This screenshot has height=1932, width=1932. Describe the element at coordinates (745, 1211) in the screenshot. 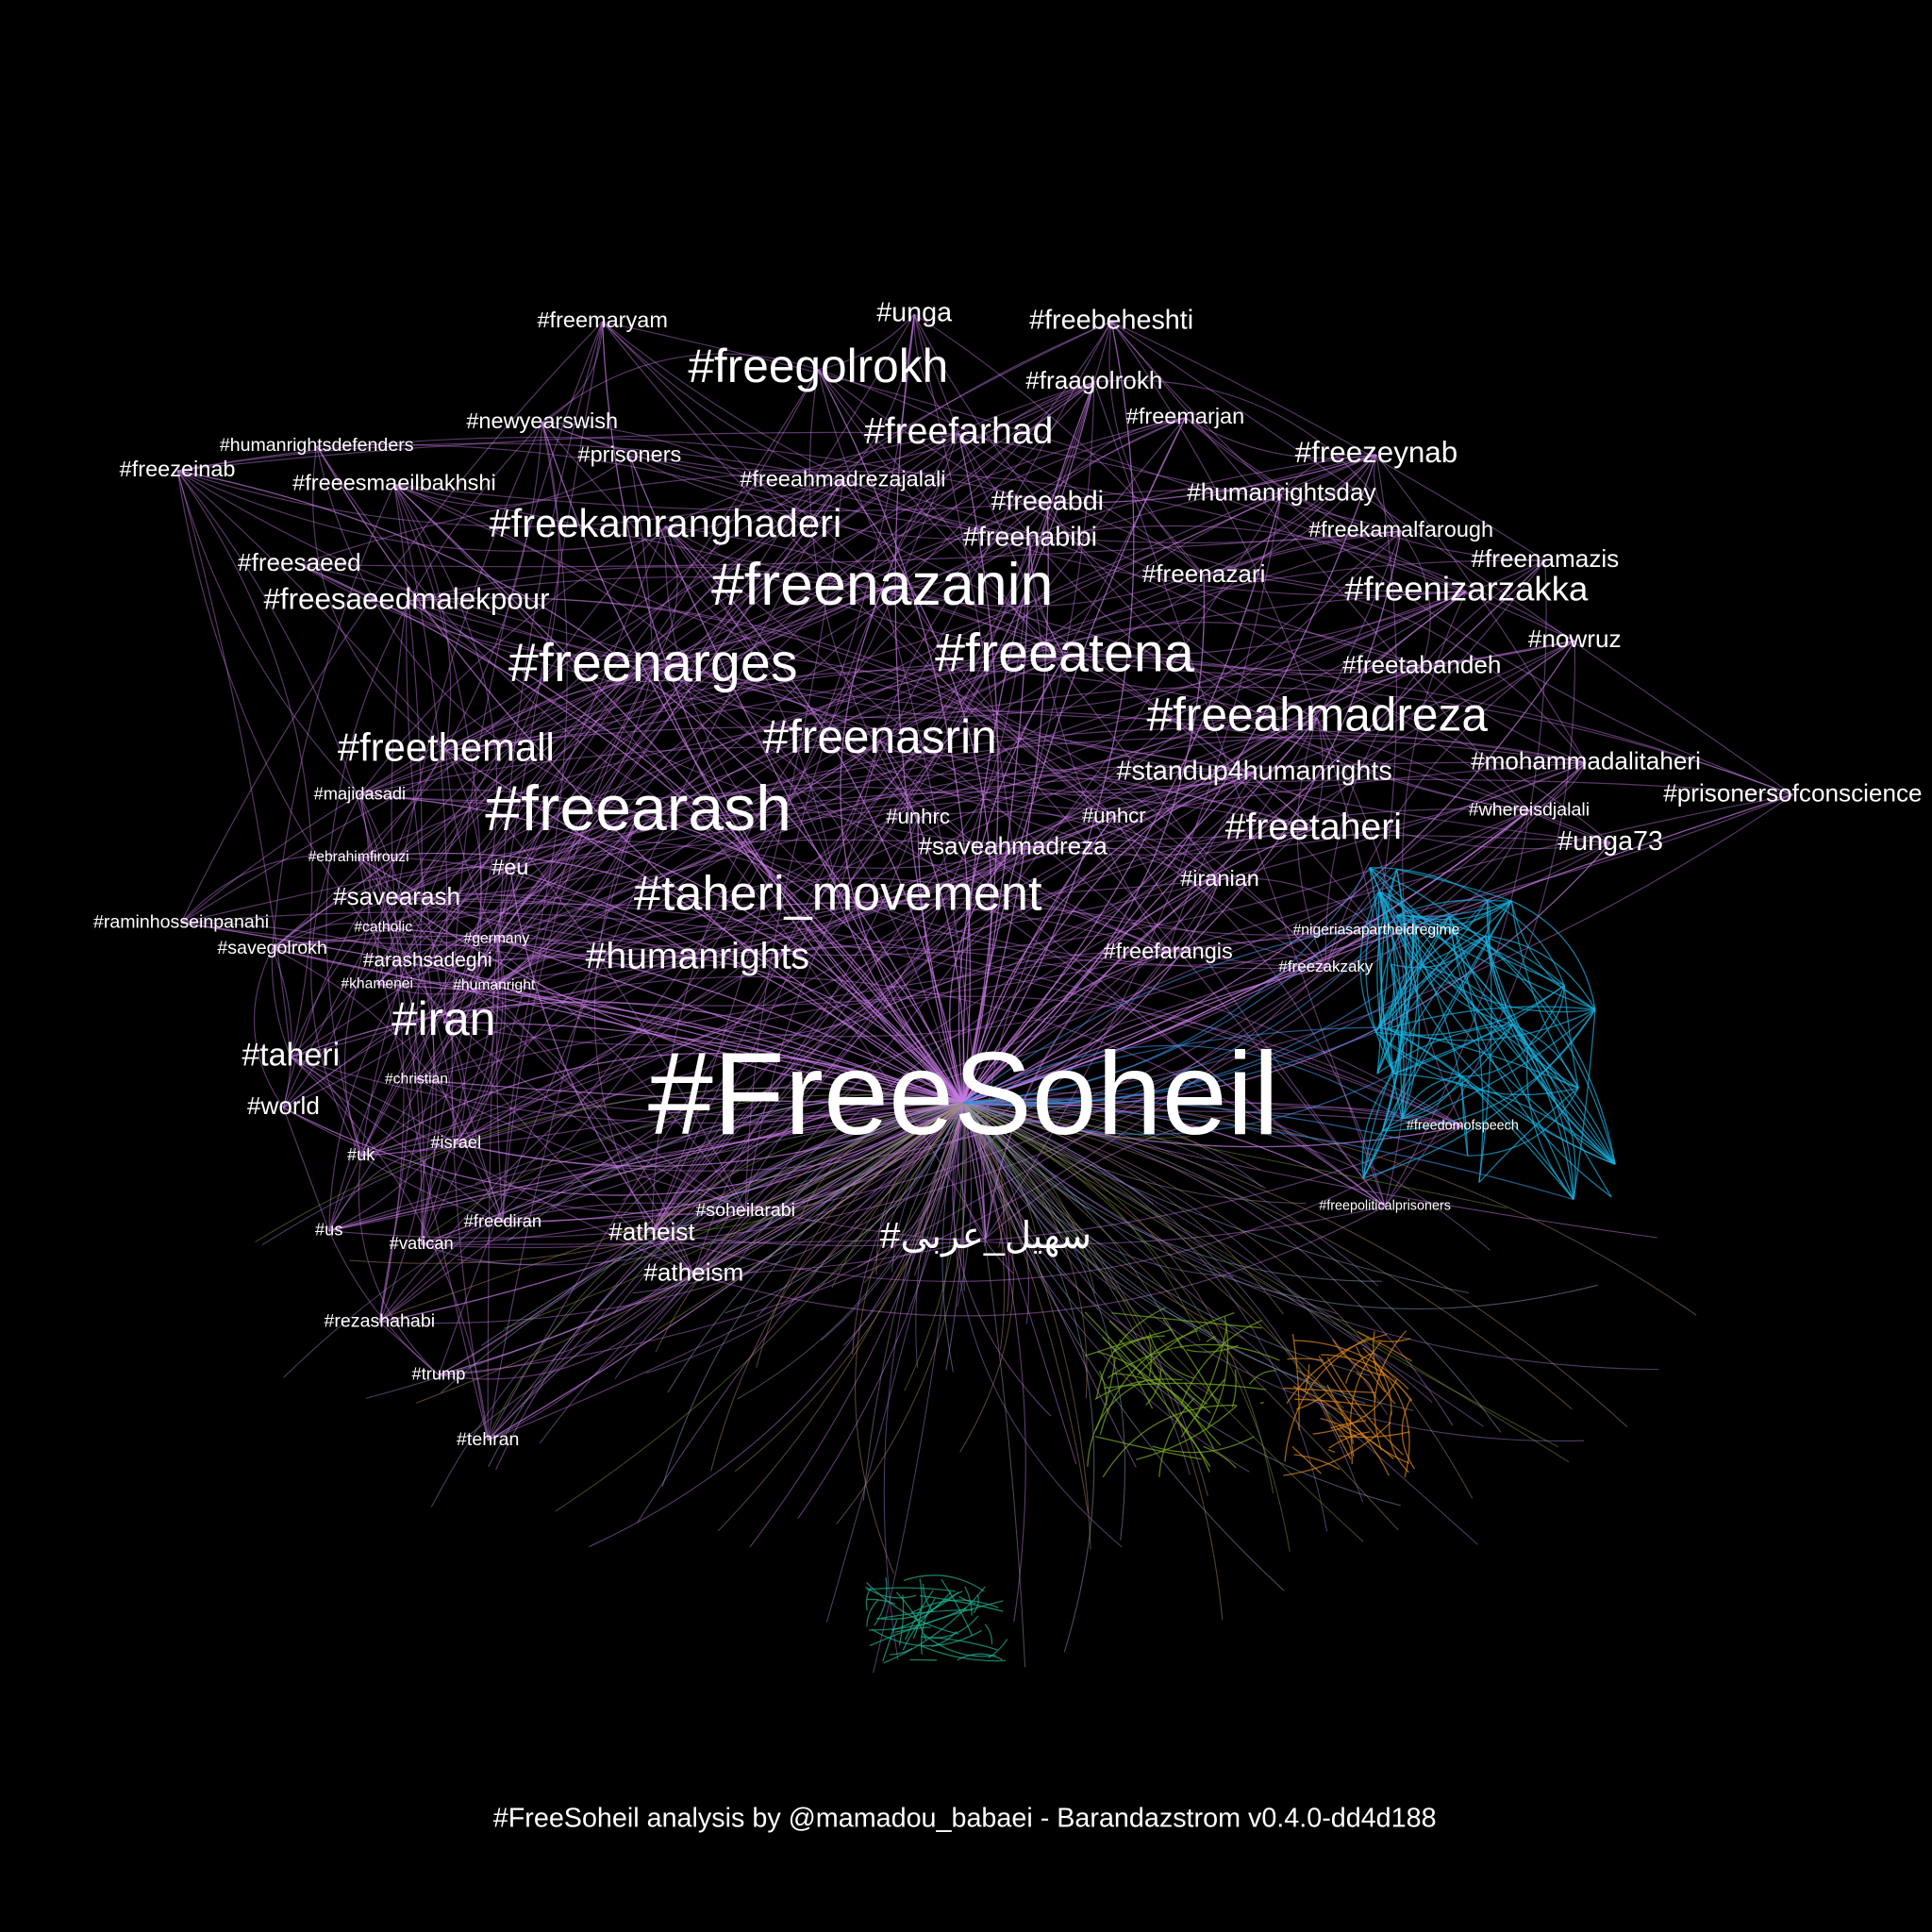

I see `node-label: #soheilarabi` at that location.